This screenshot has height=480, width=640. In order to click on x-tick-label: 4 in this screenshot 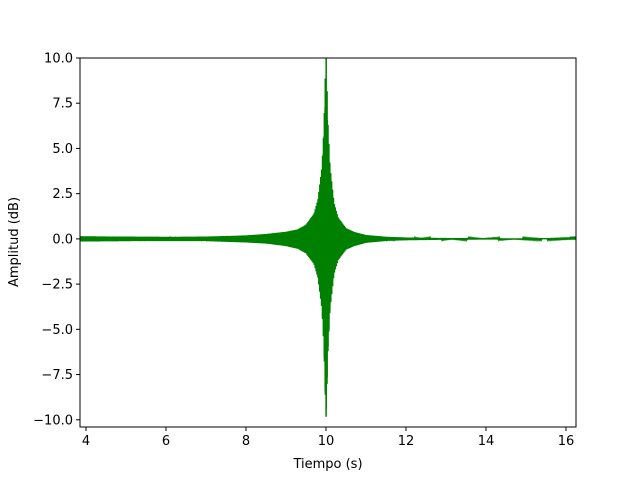, I will do `click(86, 441)`.